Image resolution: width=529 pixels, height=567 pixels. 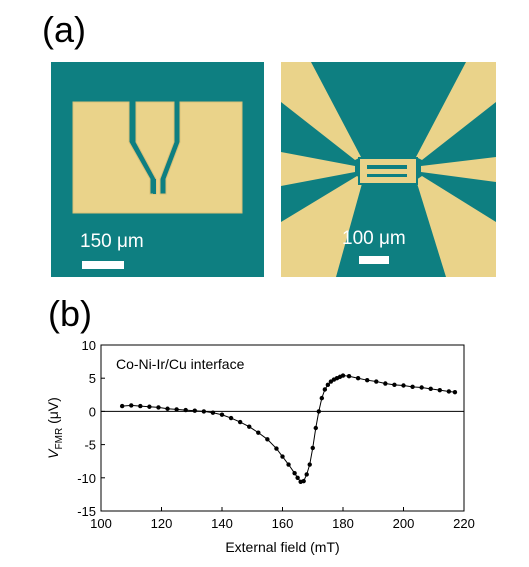 I want to click on y-tick-label: -15, so click(x=86, y=511).